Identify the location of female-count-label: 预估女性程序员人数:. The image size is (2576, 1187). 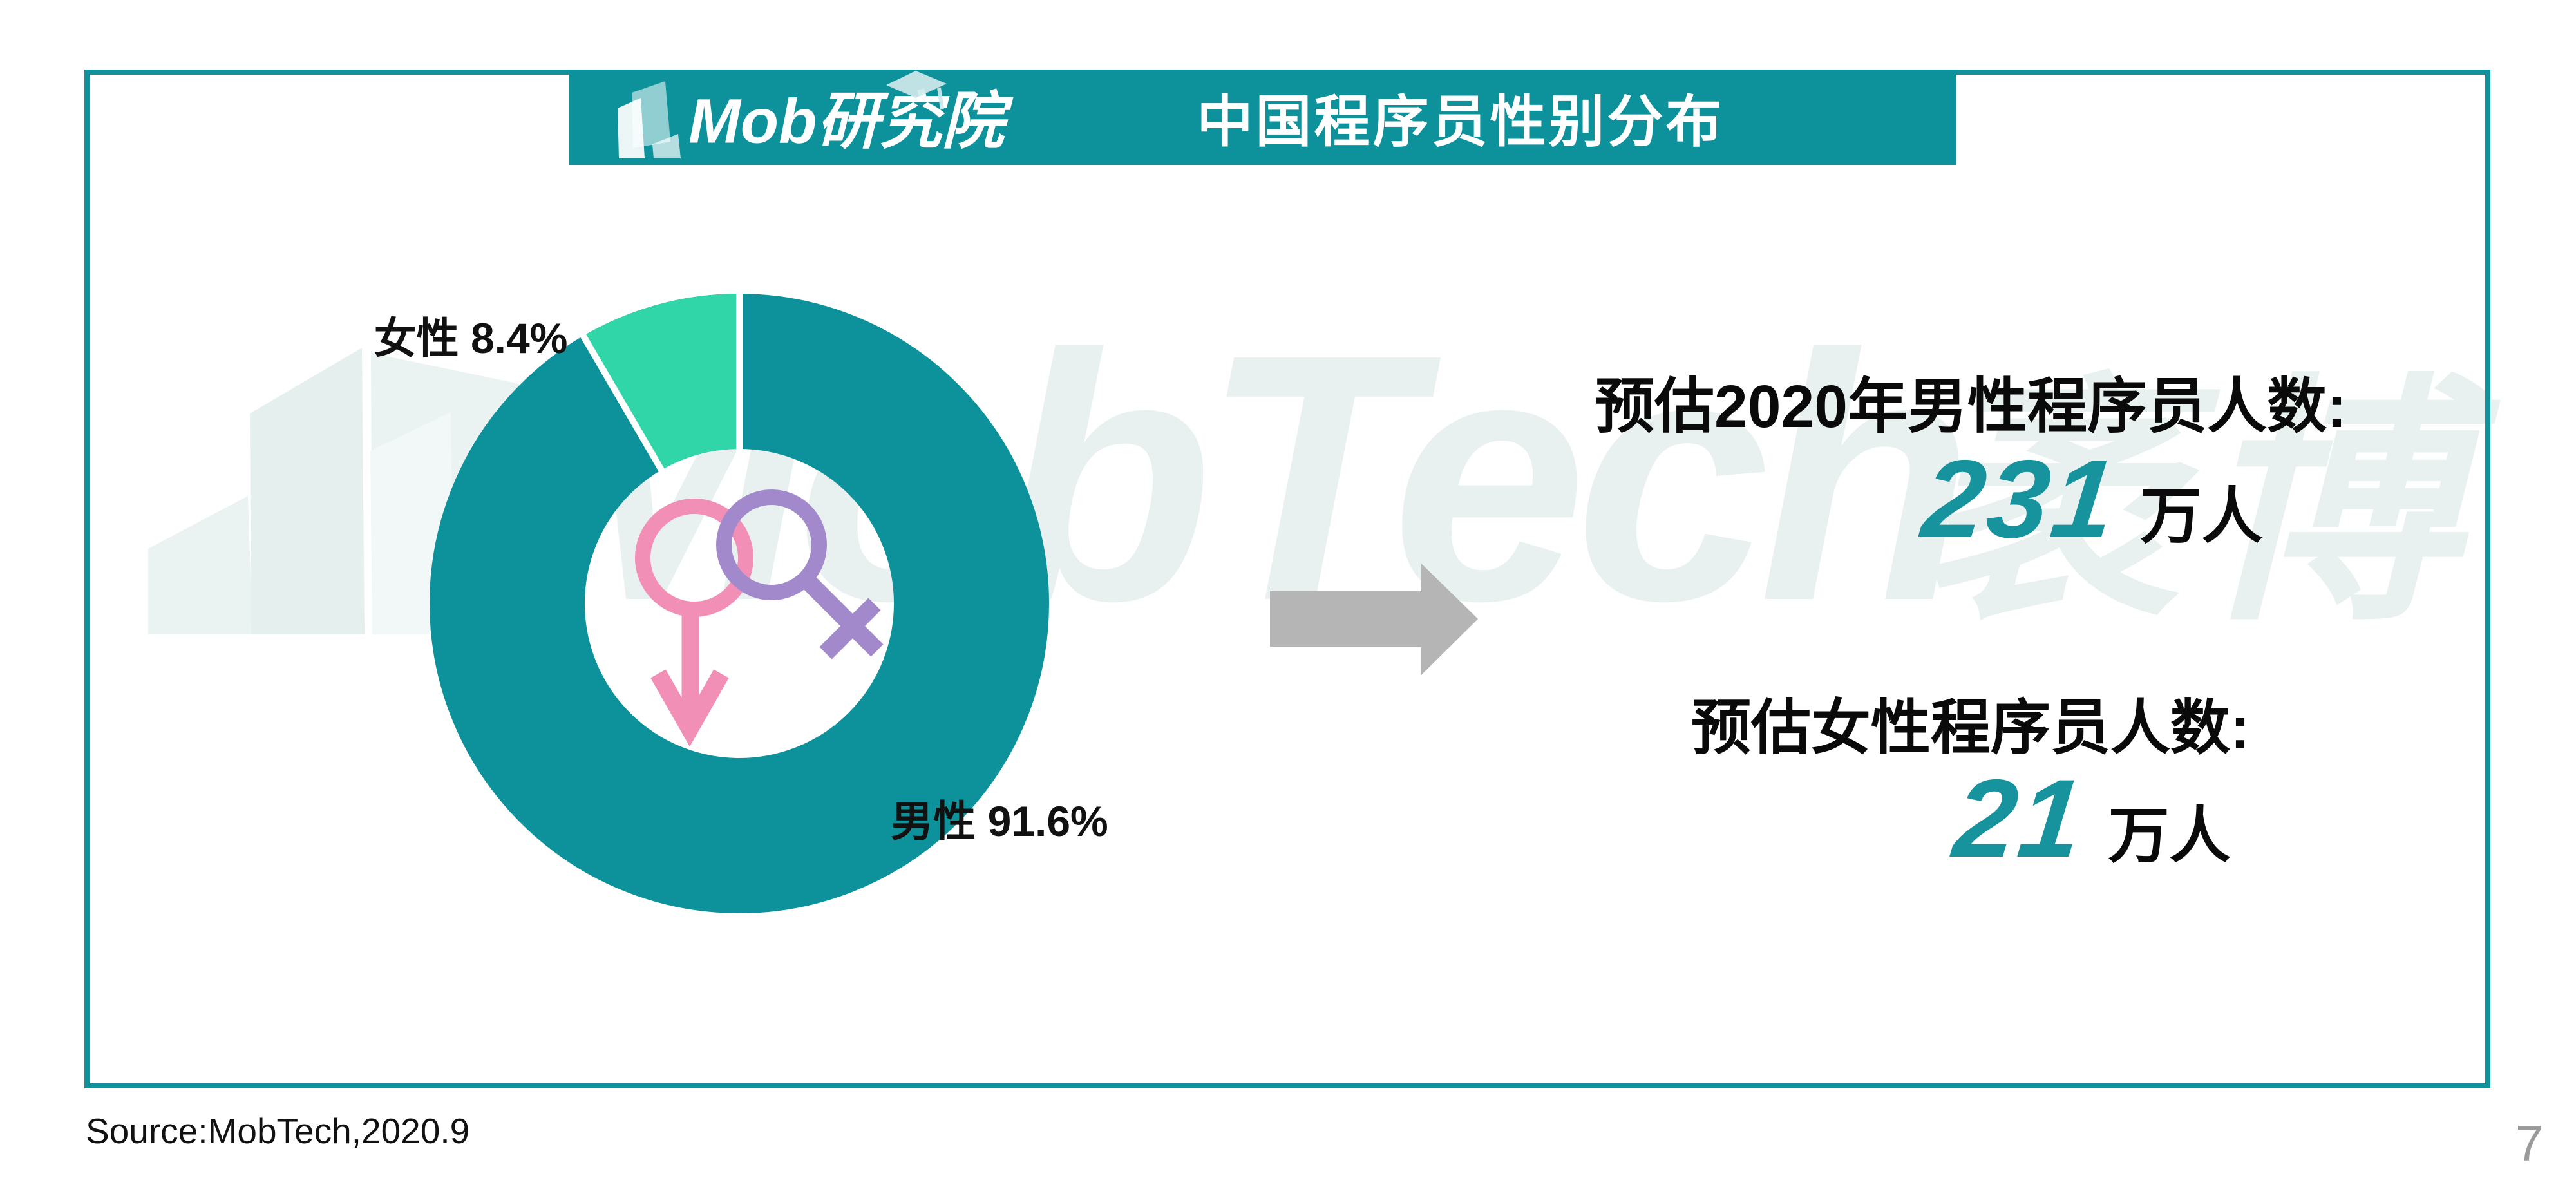
(1971, 727).